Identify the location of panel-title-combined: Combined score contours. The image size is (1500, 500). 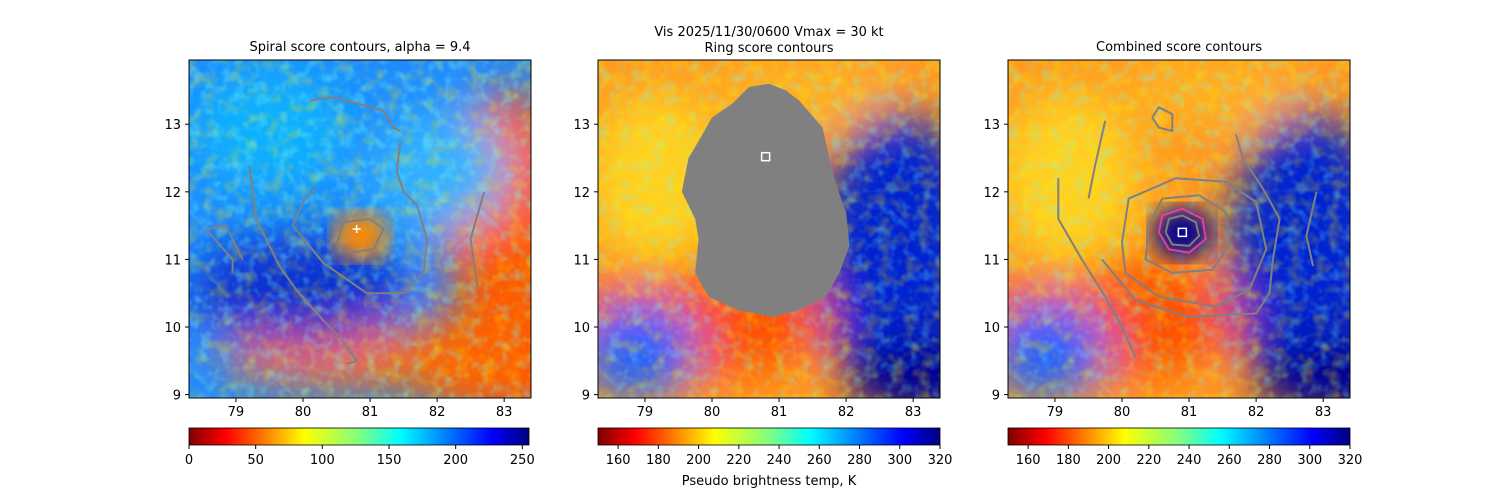
(1179, 47).